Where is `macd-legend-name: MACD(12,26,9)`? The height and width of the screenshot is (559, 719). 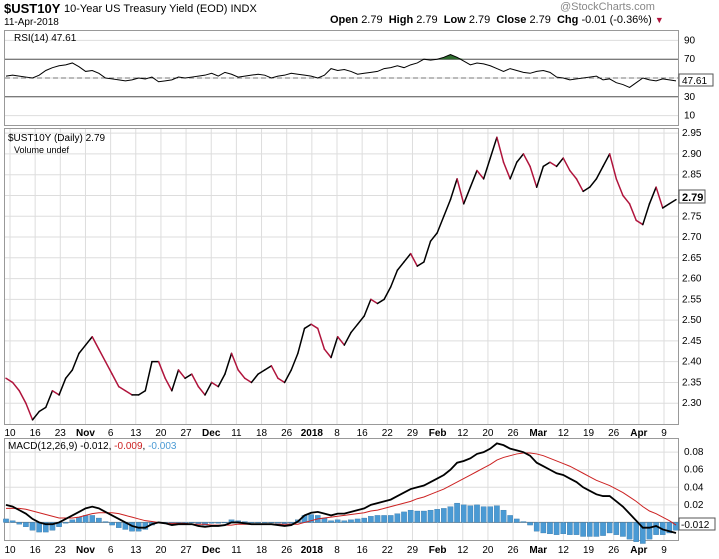
macd-legend-name: MACD(12,26,9) is located at coordinates (42, 446).